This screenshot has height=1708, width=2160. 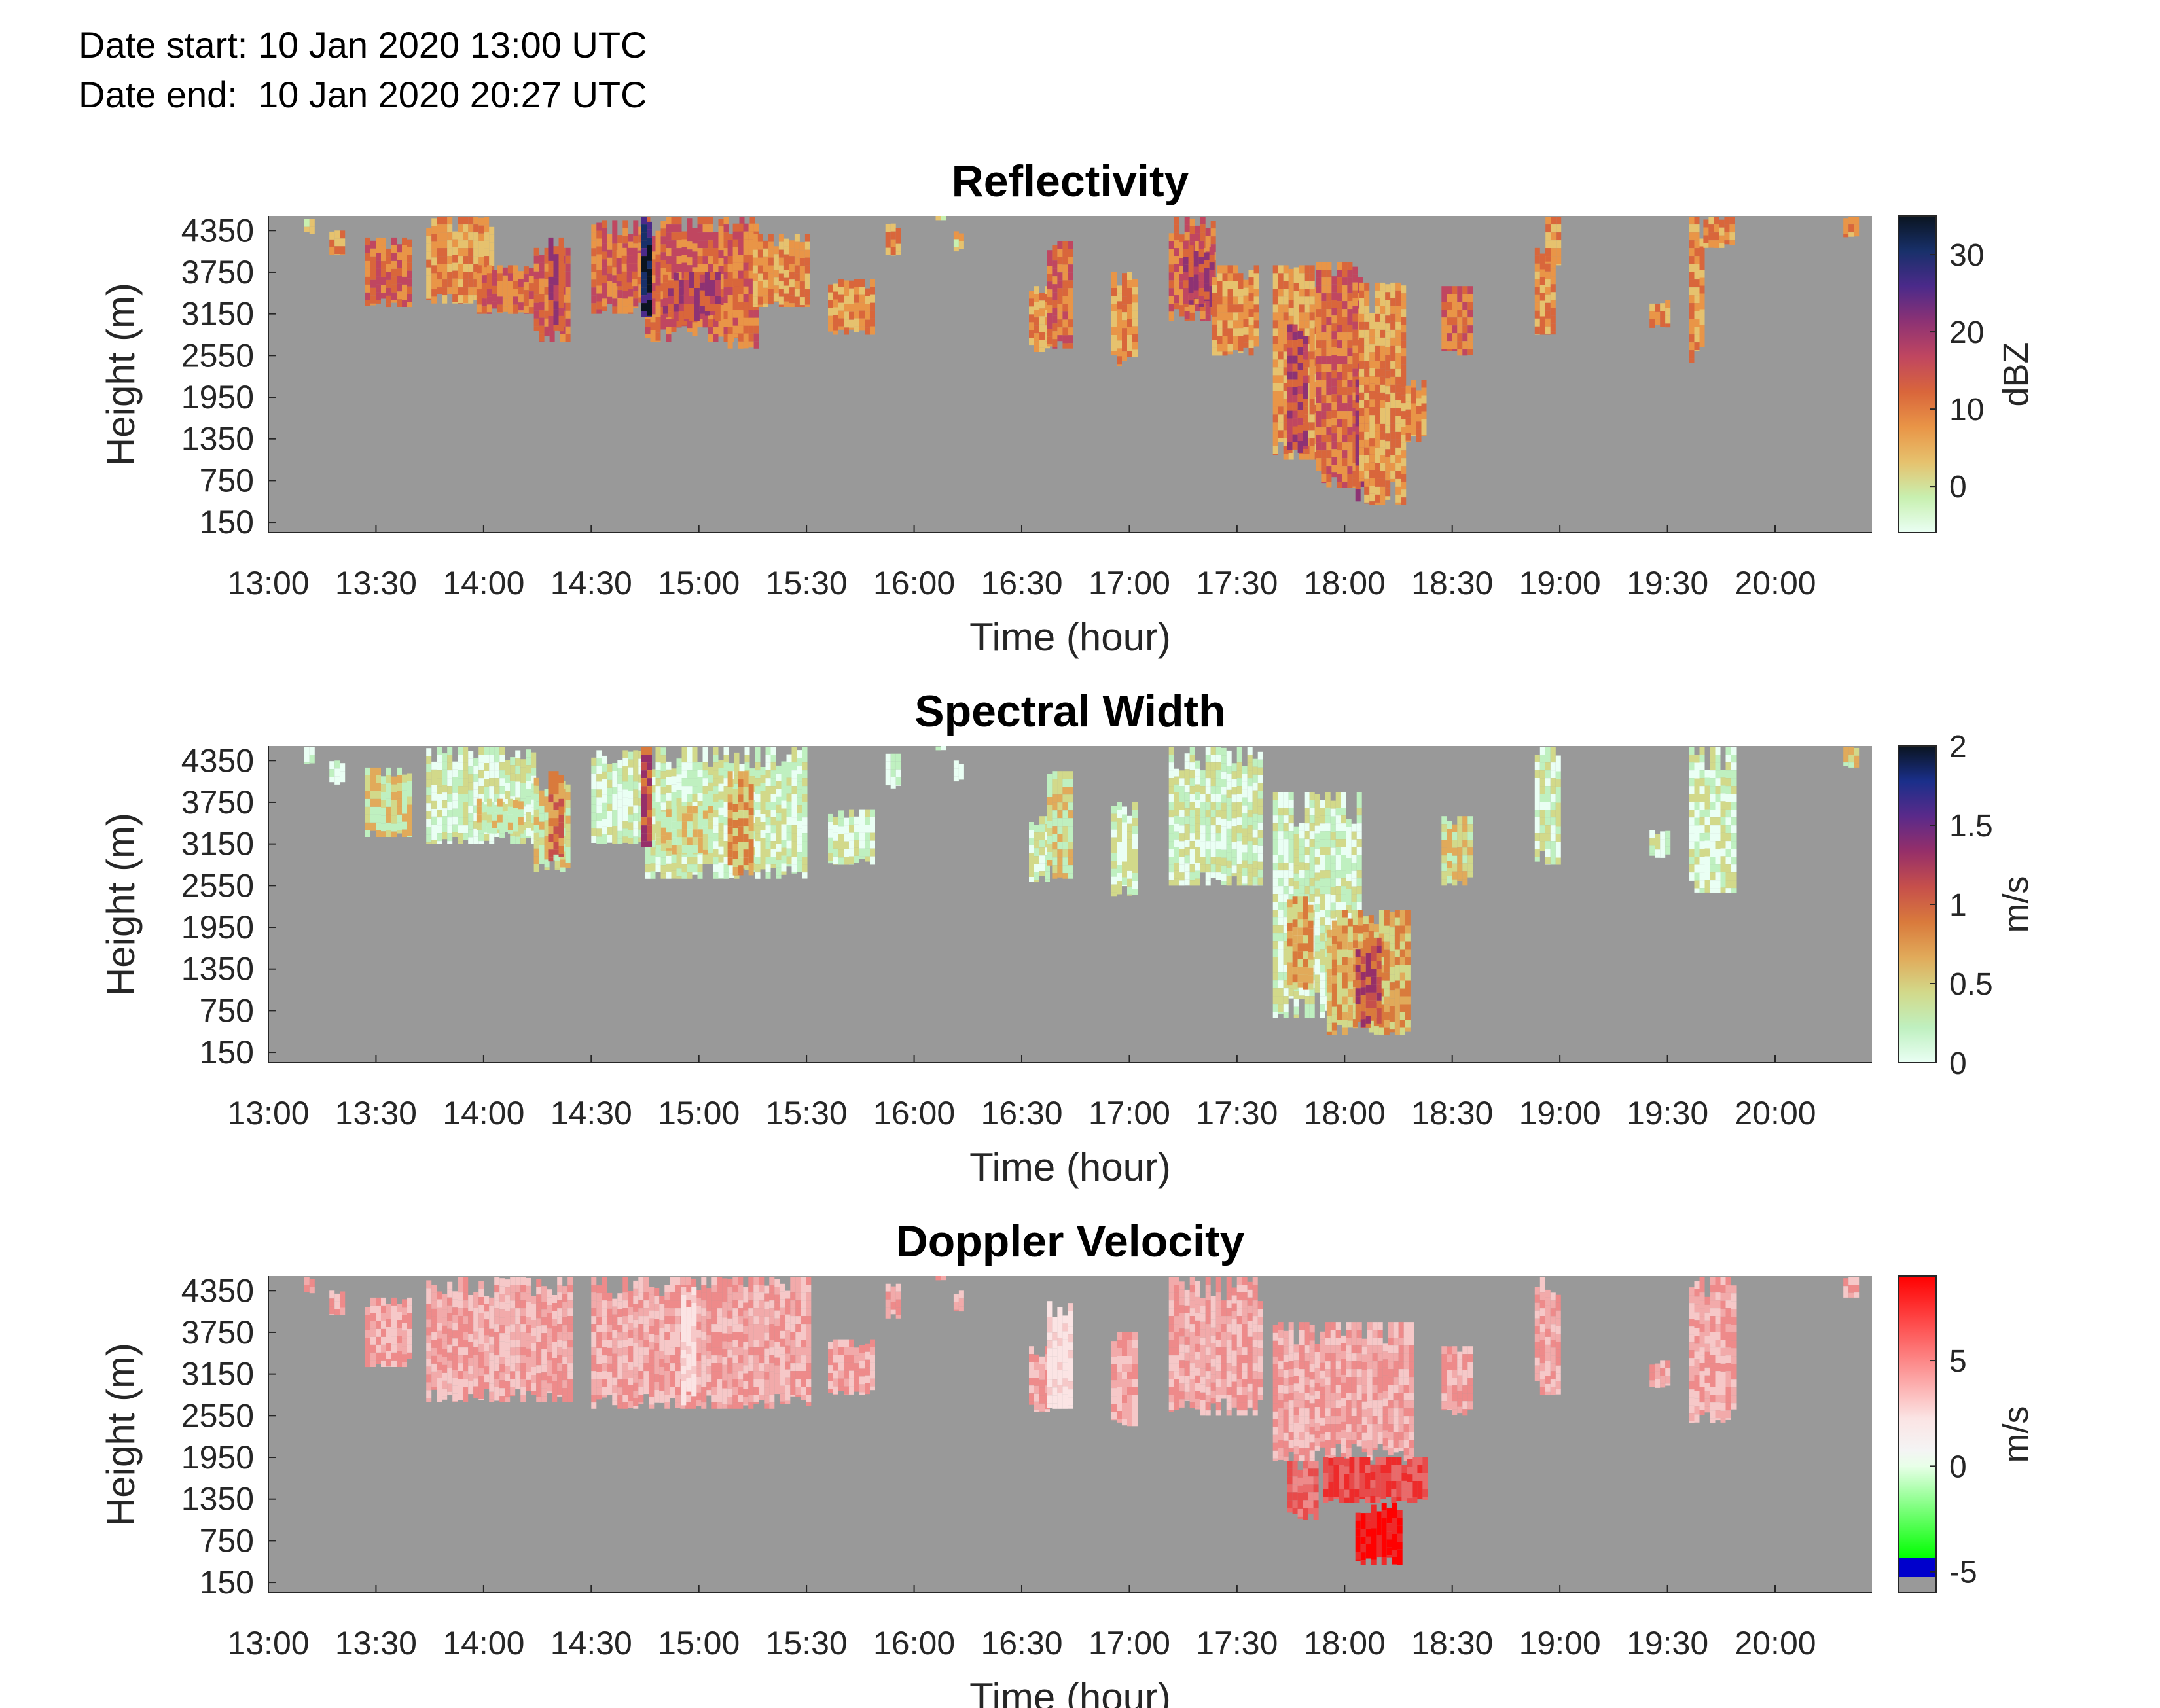 What do you see at coordinates (1237, 1644) in the screenshot?
I see `x-tick-label: 17:30` at bounding box center [1237, 1644].